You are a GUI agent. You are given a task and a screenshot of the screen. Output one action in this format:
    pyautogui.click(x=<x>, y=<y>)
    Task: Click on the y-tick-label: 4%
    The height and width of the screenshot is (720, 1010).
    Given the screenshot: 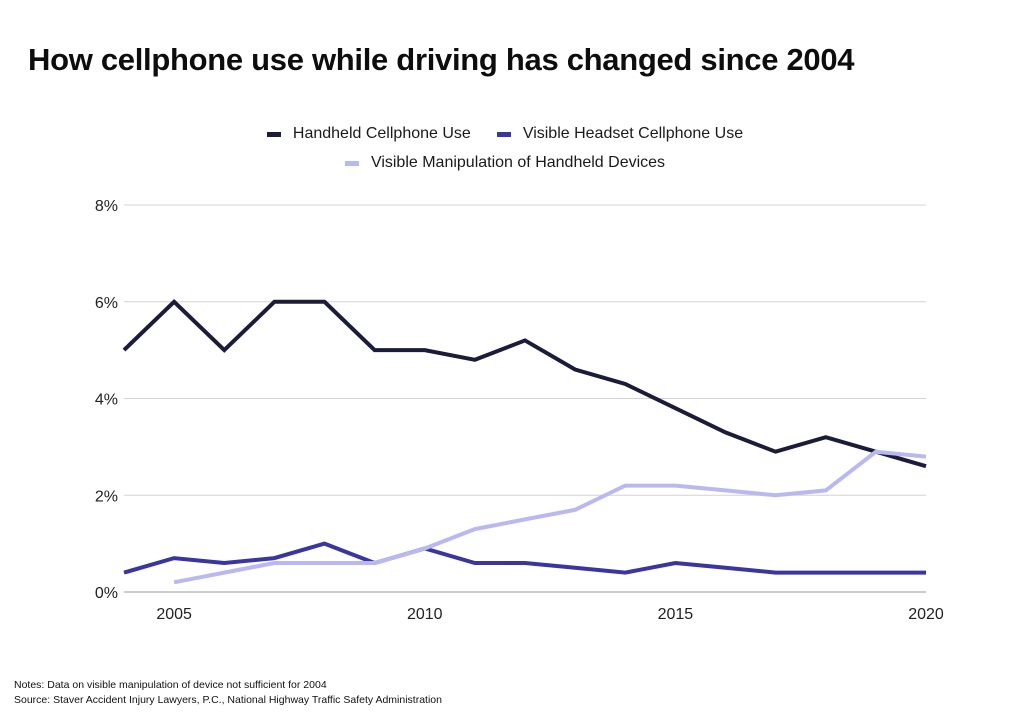 What is the action you would take?
    pyautogui.click(x=106, y=400)
    